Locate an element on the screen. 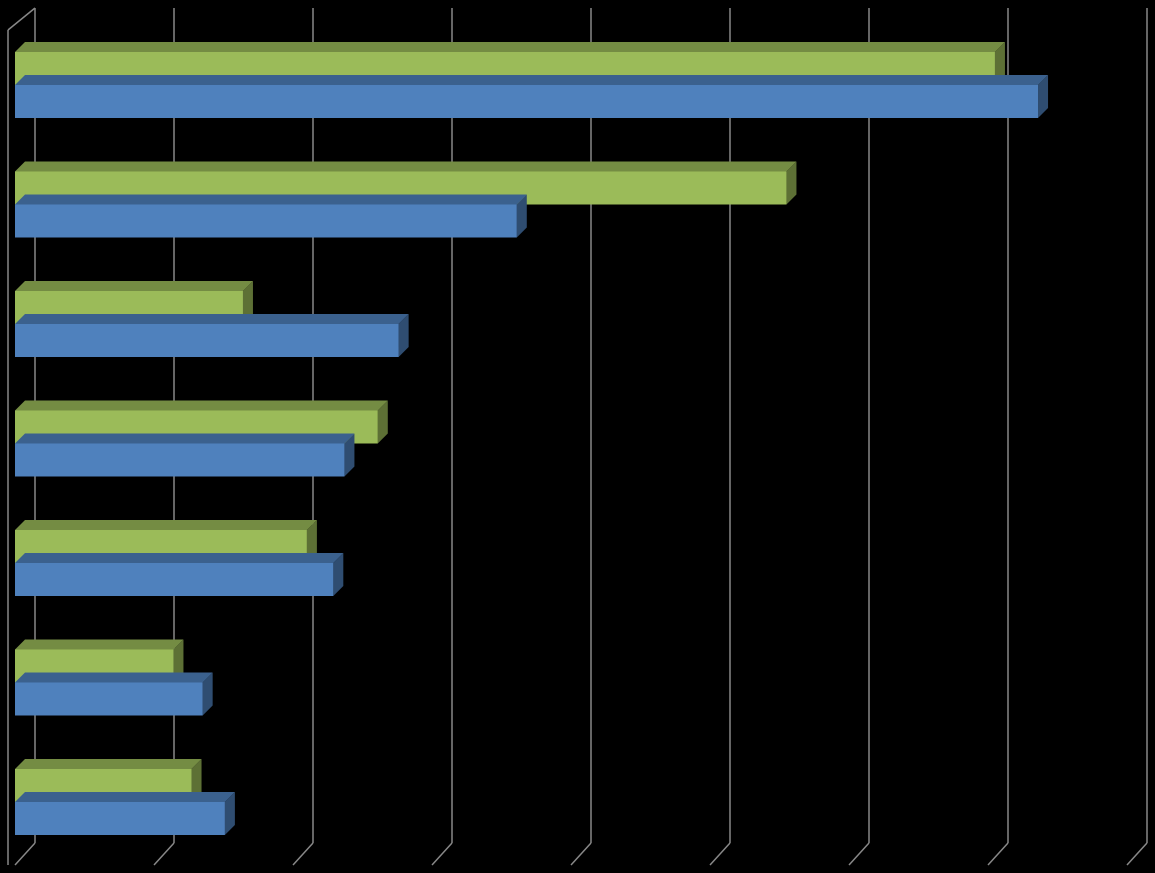  wall-edge is located at coordinates (21, 19).